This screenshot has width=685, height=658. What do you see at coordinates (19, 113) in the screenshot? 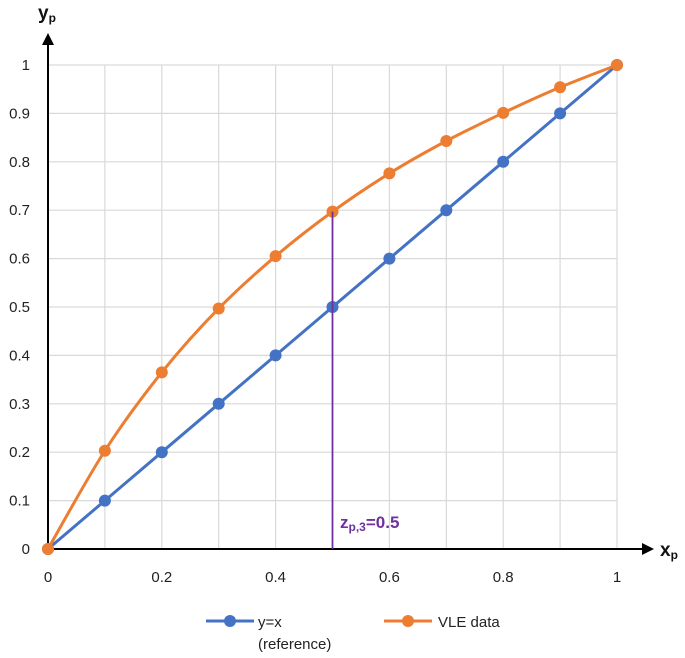
I see `y-tick-label: 0.9` at bounding box center [19, 113].